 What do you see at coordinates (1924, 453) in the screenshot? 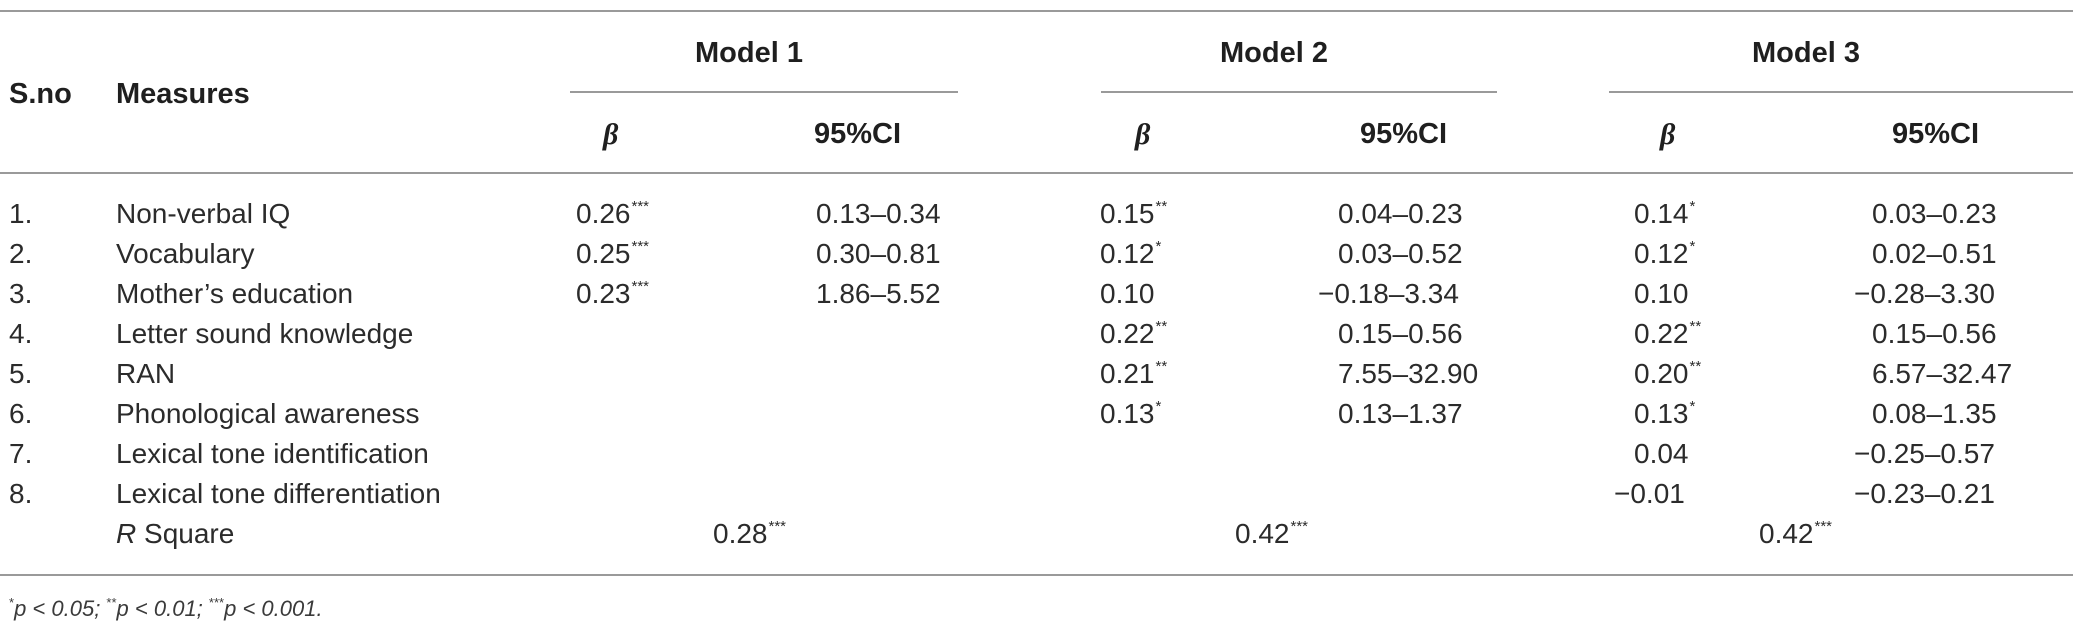
I see `ci-value: −0.25–0.57` at bounding box center [1924, 453].